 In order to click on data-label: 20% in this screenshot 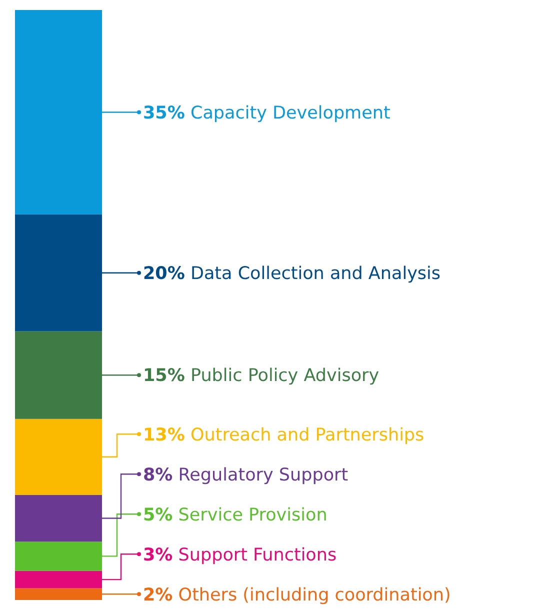, I will do `click(164, 274)`.